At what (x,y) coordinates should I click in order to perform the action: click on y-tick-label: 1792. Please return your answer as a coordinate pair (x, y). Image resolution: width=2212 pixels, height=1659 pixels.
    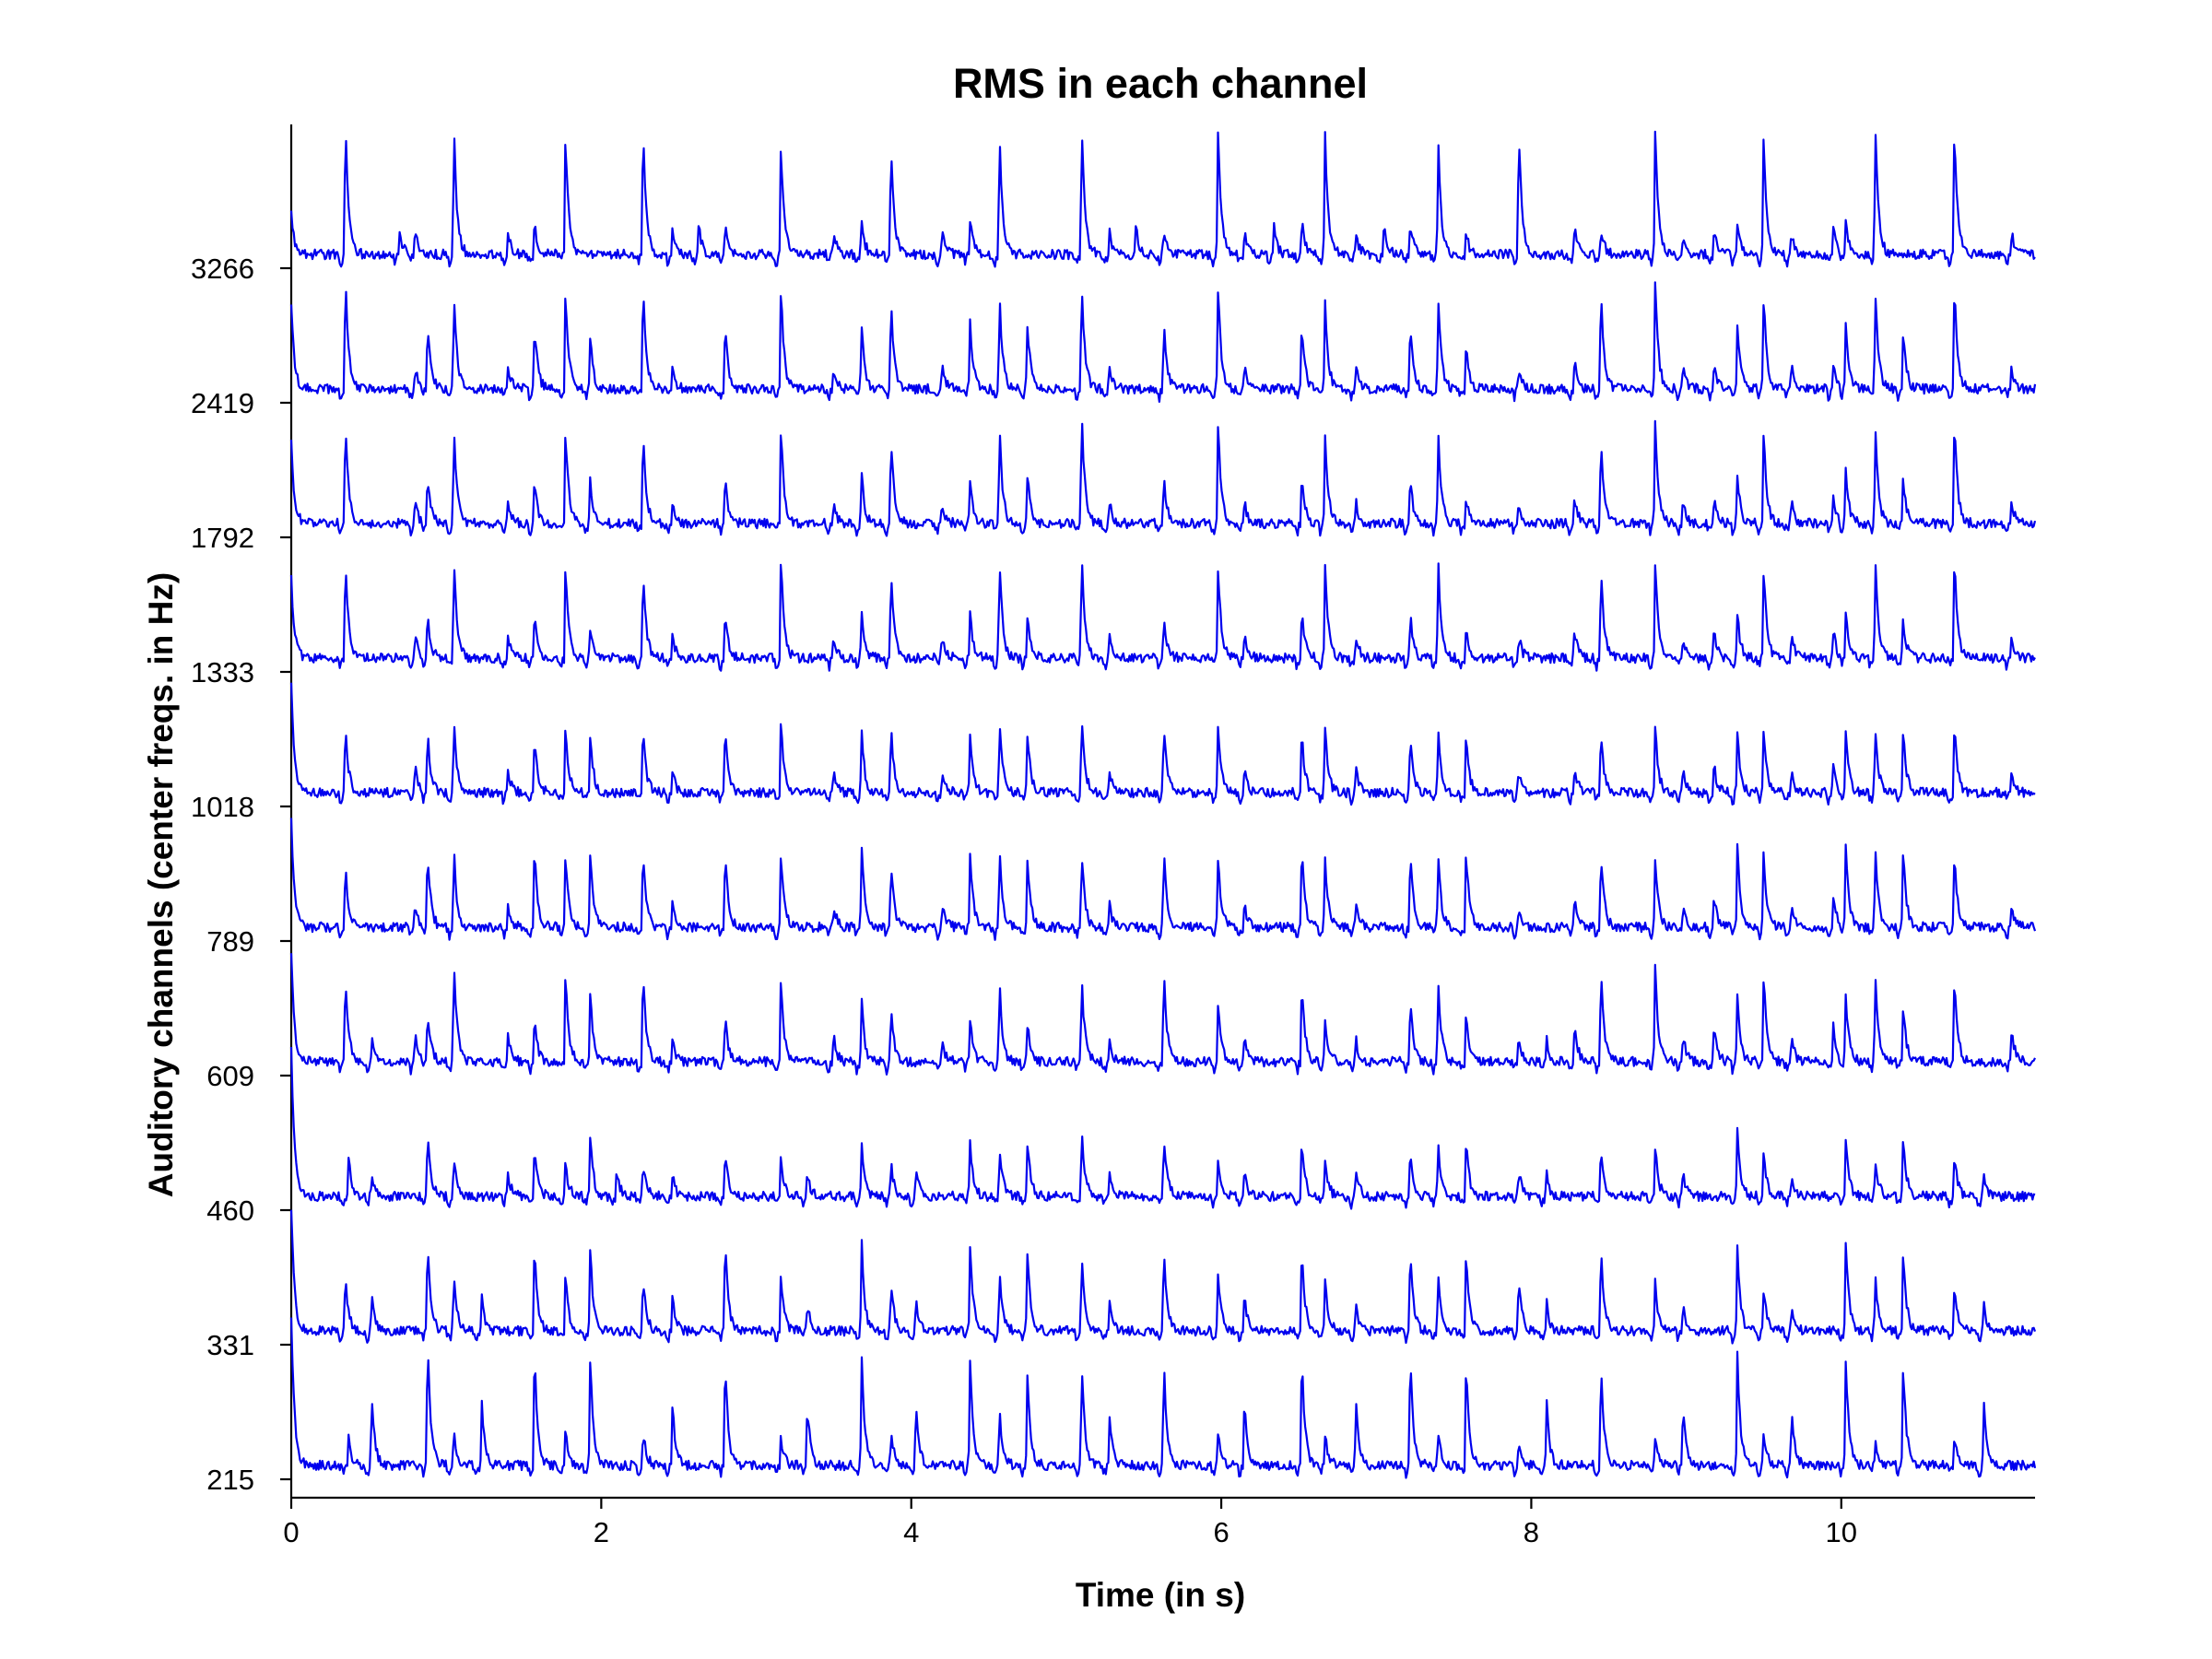
    Looking at the image, I should click on (222, 538).